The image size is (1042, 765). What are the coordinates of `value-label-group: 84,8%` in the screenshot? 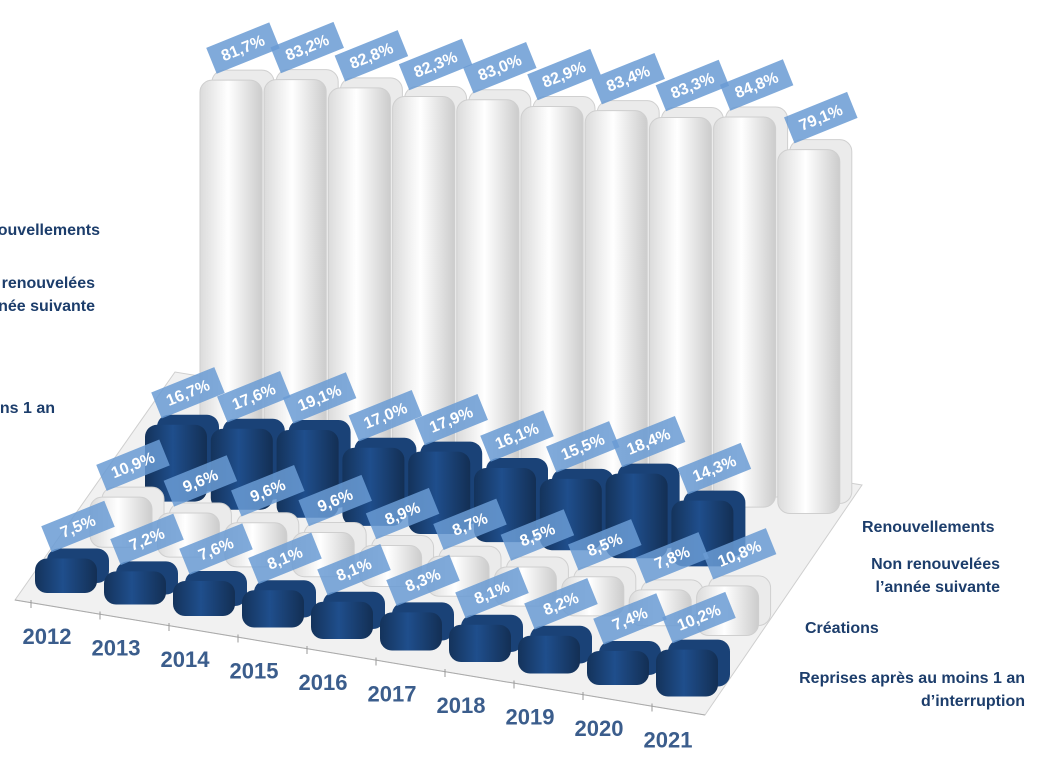 It's located at (756, 85).